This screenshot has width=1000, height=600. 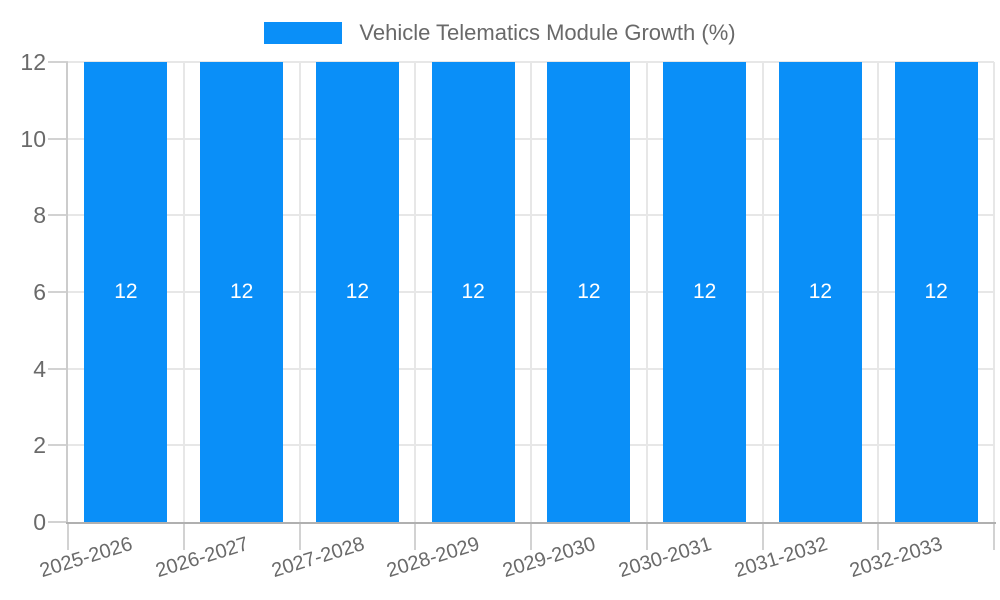 I want to click on y-axis-tick-label: 10, so click(x=33, y=138).